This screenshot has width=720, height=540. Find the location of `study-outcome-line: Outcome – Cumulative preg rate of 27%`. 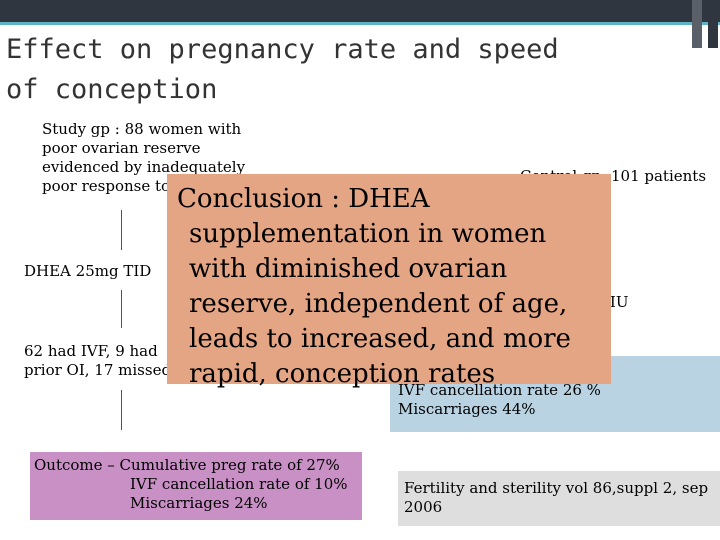

study-outcome-line: Outcome – Cumulative preg rate of 27% is located at coordinates (187, 465).